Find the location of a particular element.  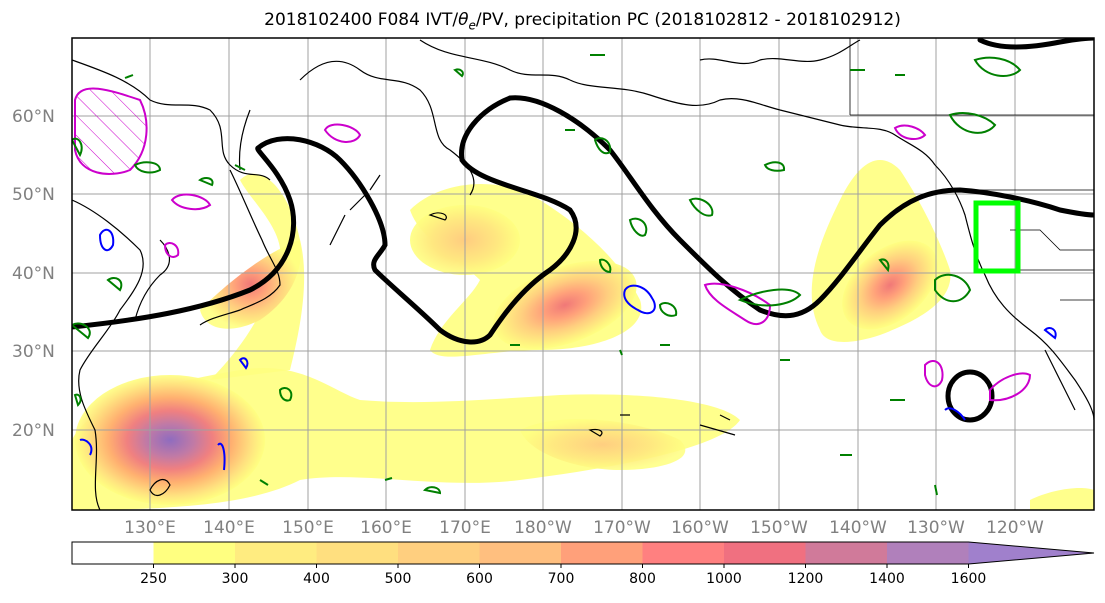

lon-label: 130°W is located at coordinates (936, 528).